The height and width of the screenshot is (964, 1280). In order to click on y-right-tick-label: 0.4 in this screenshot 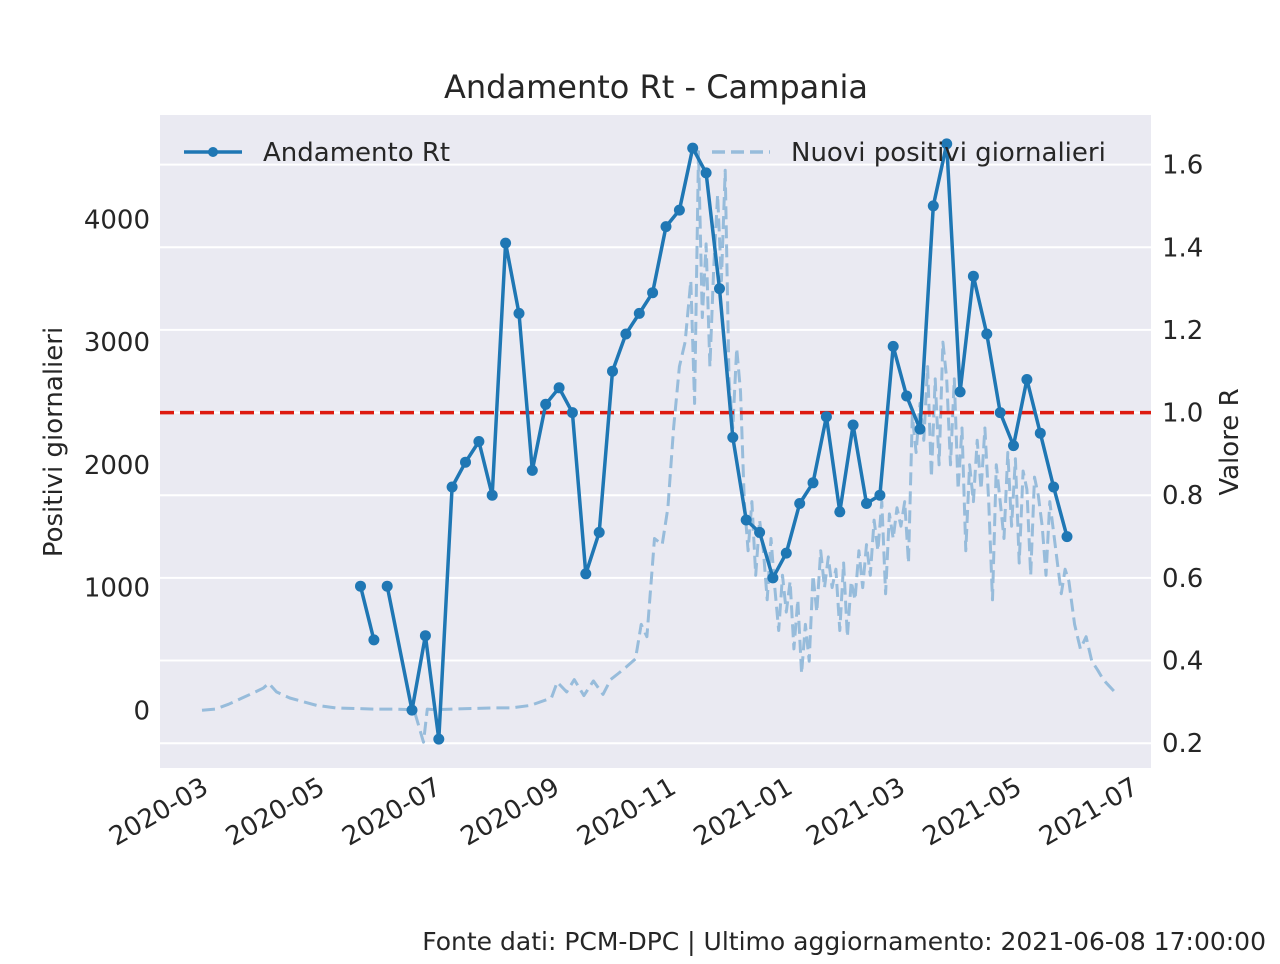, I will do `click(1182, 662)`.